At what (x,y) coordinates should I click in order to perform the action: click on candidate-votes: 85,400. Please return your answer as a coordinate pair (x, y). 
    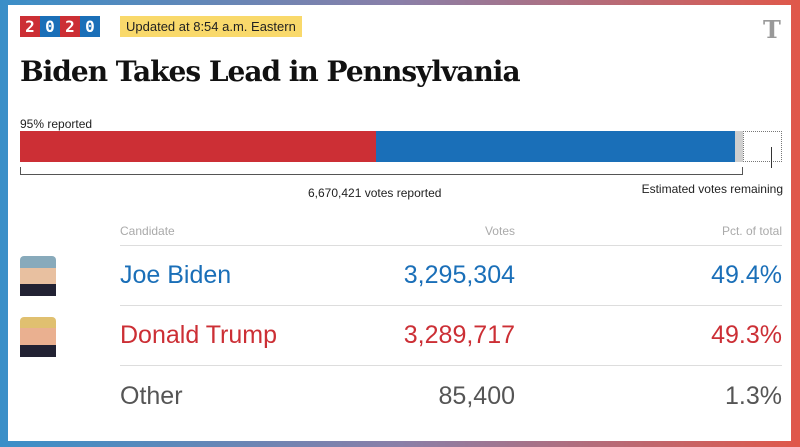
    Looking at the image, I should click on (476, 396).